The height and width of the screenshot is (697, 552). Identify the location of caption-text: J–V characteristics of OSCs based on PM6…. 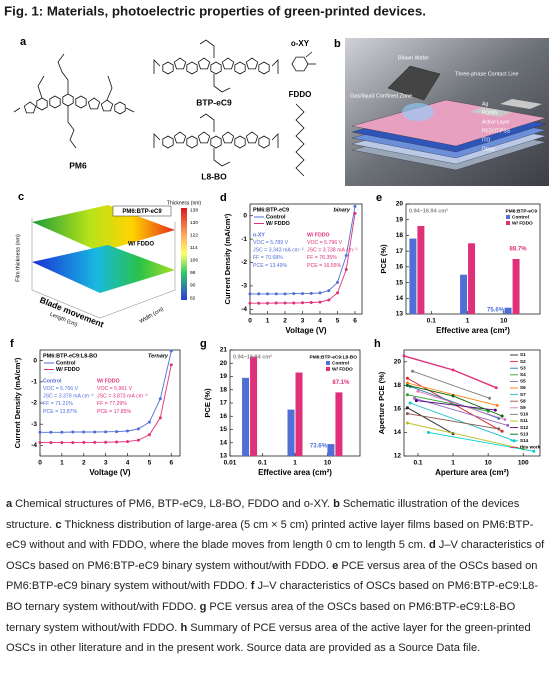
(275, 555).